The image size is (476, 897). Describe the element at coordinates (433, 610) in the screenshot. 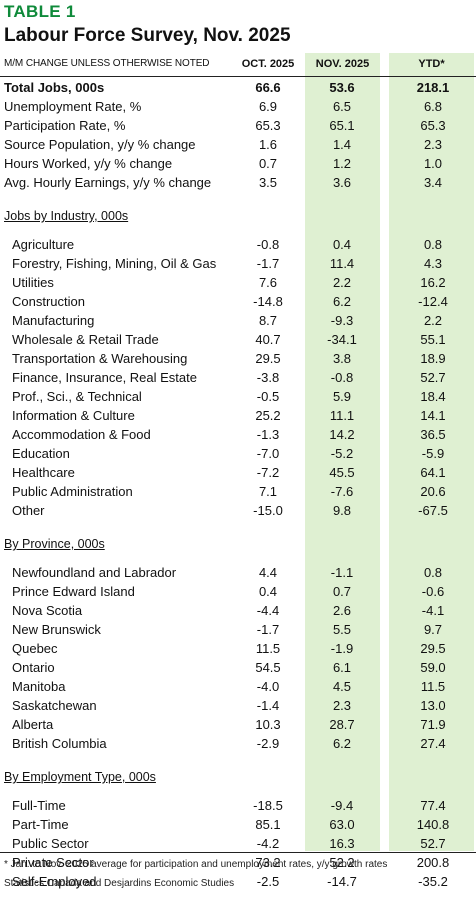

I see `ytd-value: -4.1` at that location.